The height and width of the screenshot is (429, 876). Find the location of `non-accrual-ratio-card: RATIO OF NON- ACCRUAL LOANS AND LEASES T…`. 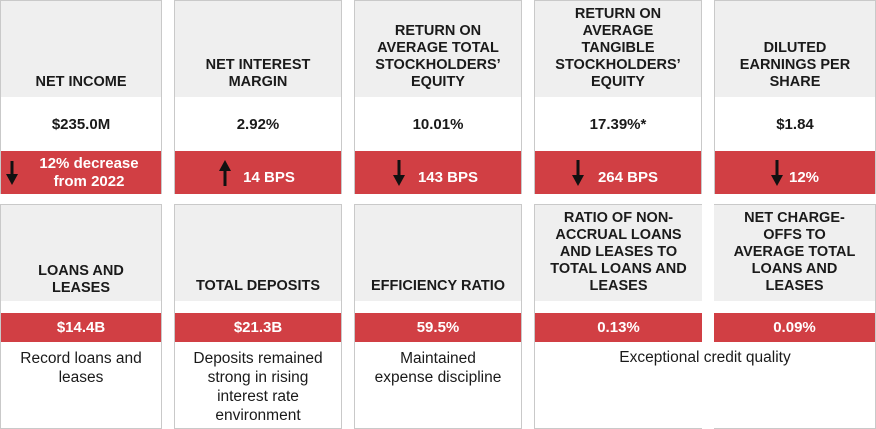

non-accrual-ratio-card: RATIO OF NON- ACCRUAL LOANS AND LEASES T… is located at coordinates (618, 316).